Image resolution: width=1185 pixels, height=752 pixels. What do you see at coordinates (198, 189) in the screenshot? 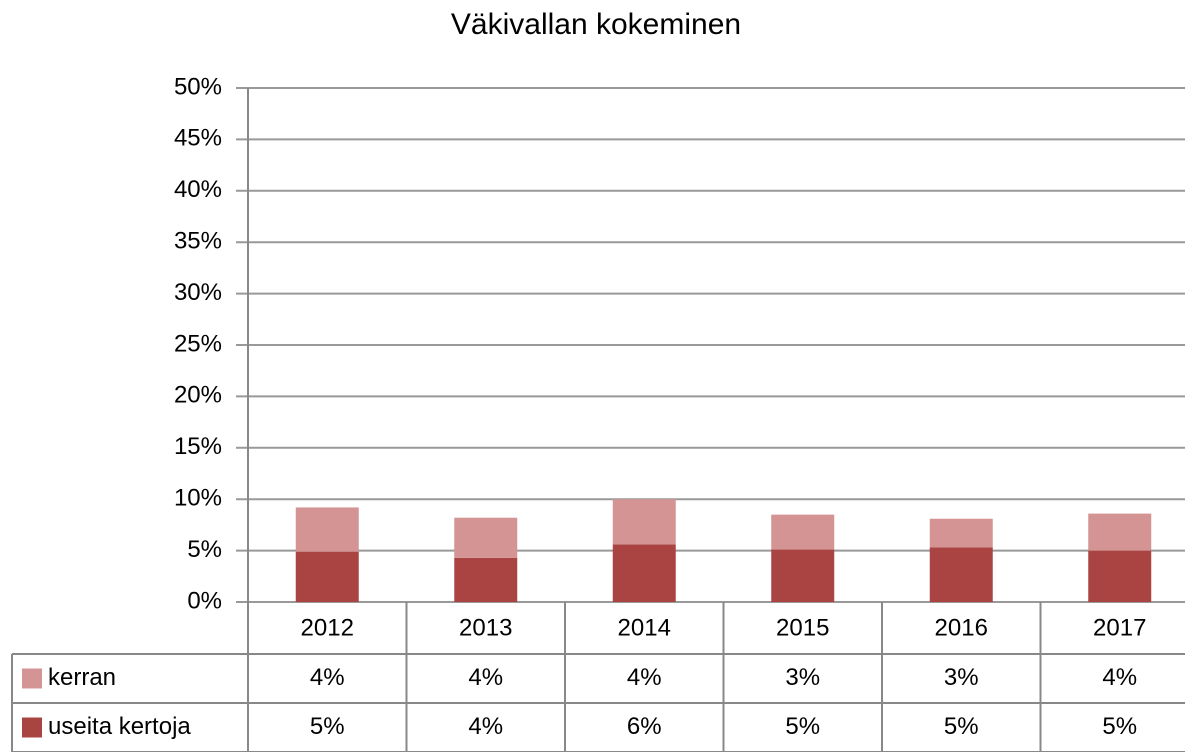
I see `y-tick-label: 40%` at bounding box center [198, 189].